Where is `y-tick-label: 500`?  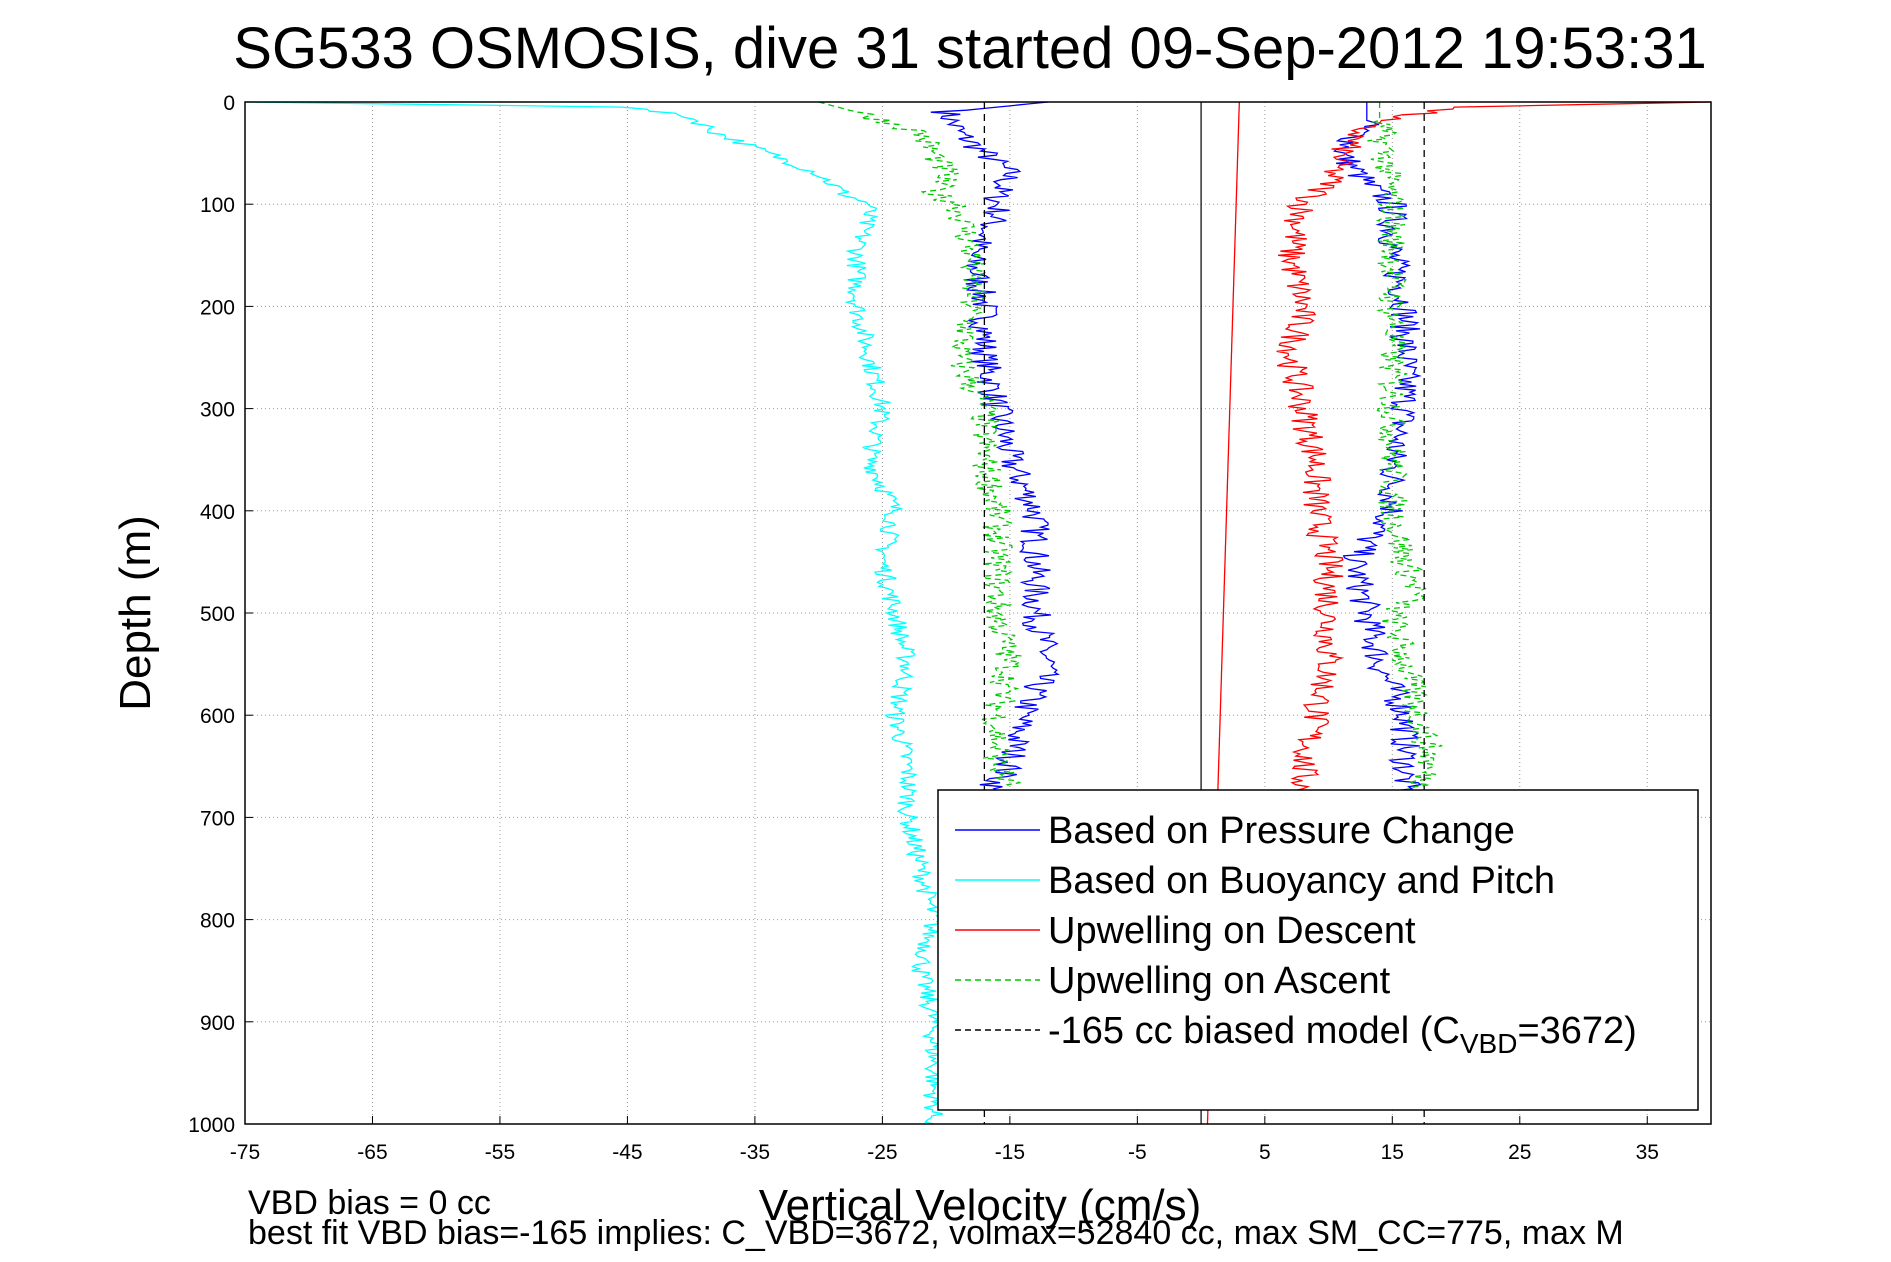
y-tick-label: 500 is located at coordinates (217, 614).